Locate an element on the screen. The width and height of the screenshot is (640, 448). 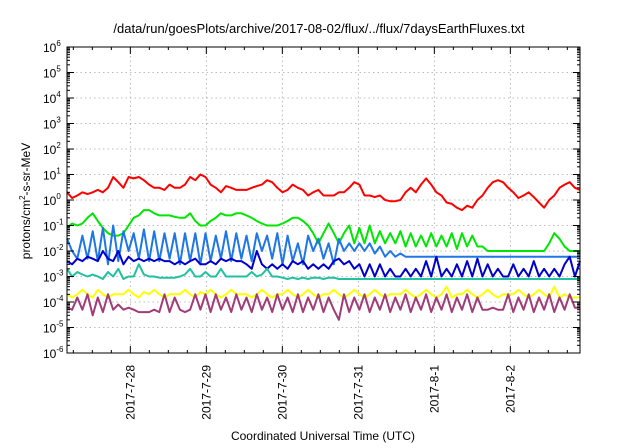
y-tick-label: 10² is located at coordinates (52, 149).